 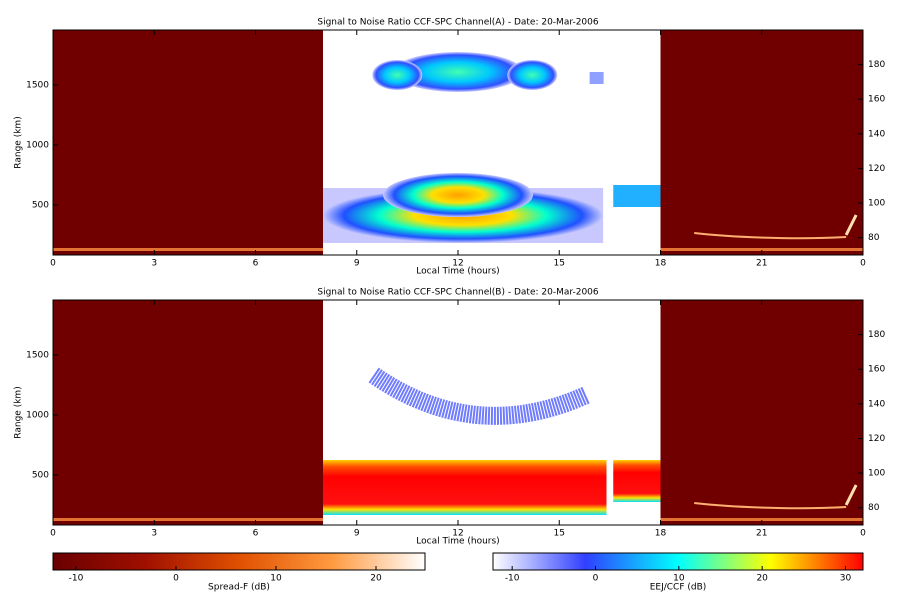 I want to click on colorbar-tick-label: 30, so click(x=846, y=579).